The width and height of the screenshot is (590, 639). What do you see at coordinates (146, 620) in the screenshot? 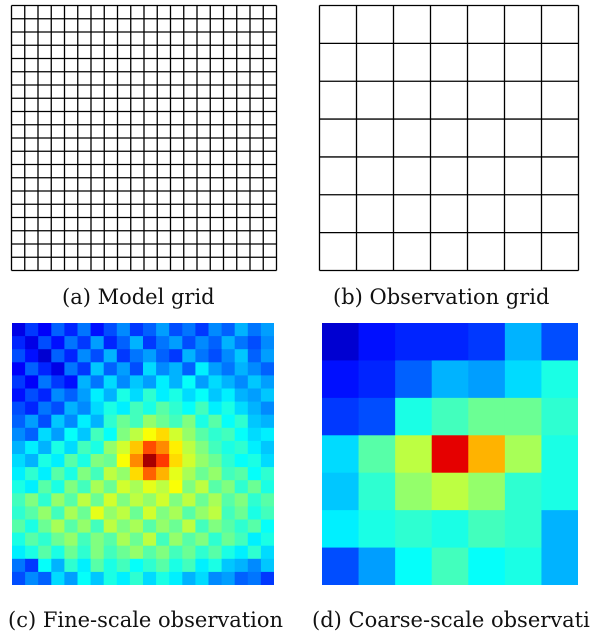
I see `caption-fine-scale: (c) Fine-scale observation` at bounding box center [146, 620].